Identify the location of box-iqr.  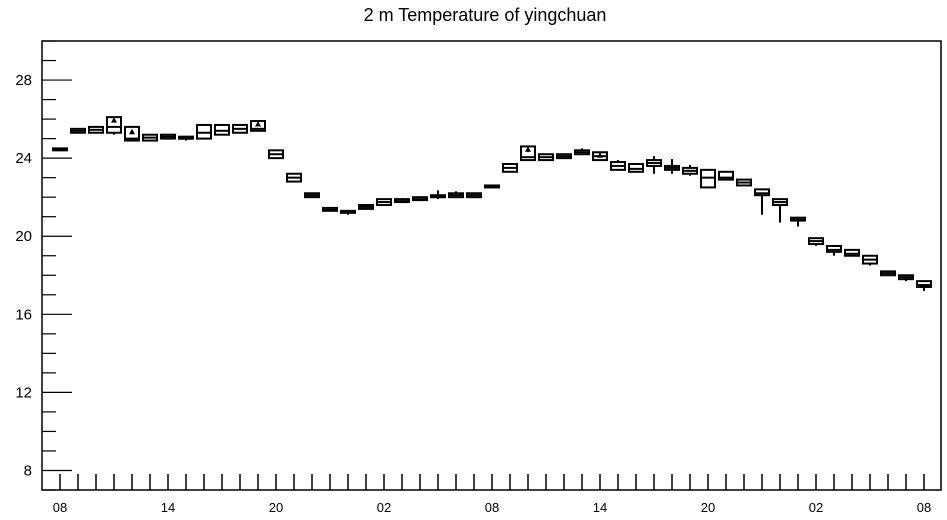
(726, 175).